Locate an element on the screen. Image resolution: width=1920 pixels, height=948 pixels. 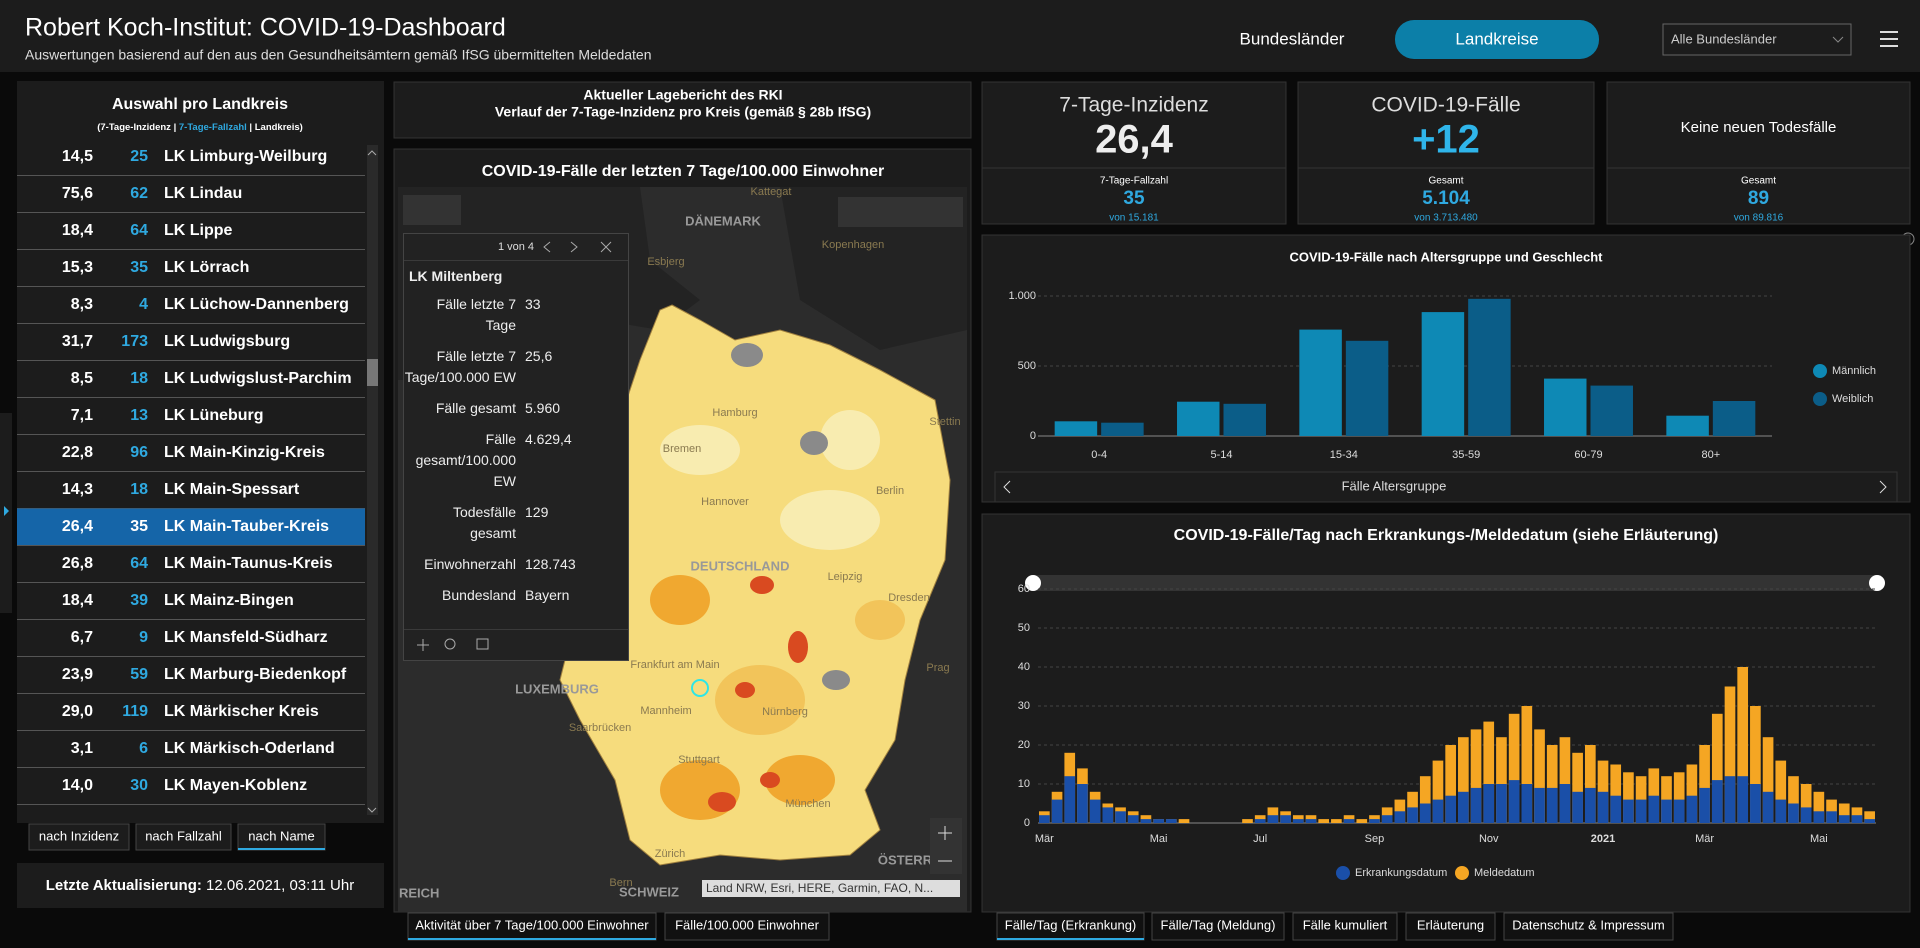
selected-row is located at coordinates (191, 527).